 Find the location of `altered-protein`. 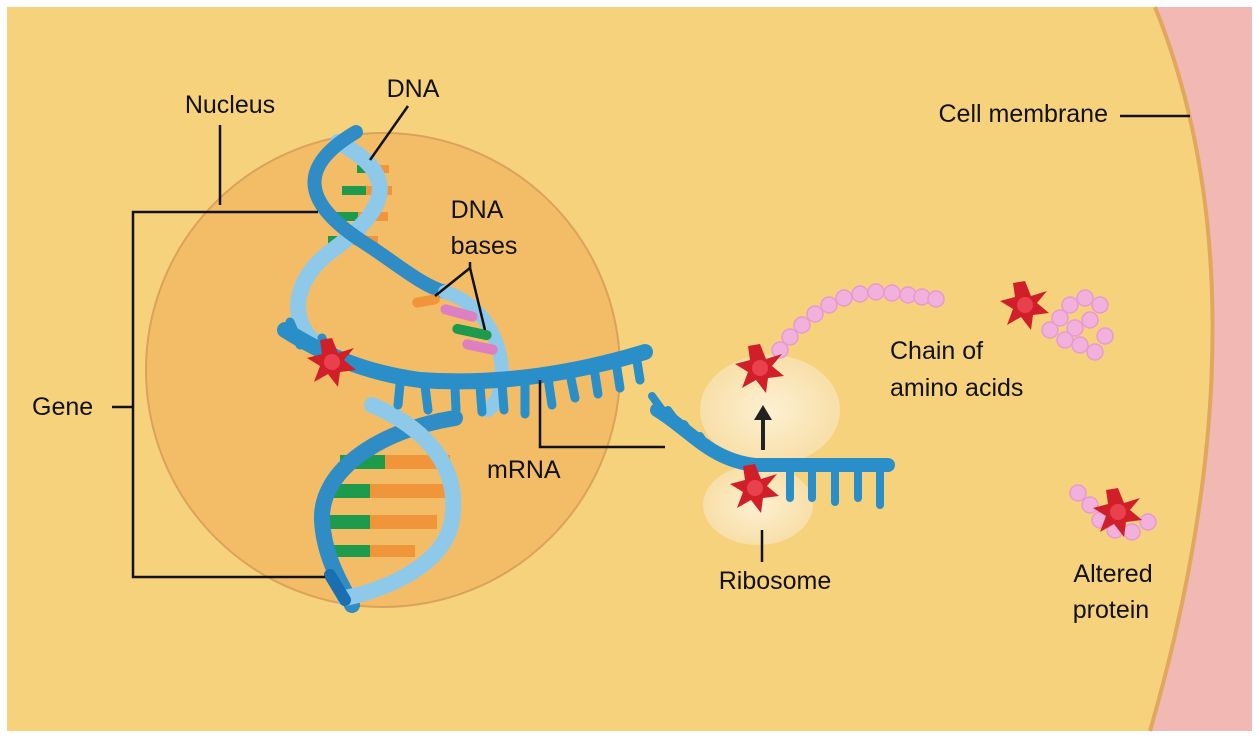

altered-protein is located at coordinates (1113, 512).